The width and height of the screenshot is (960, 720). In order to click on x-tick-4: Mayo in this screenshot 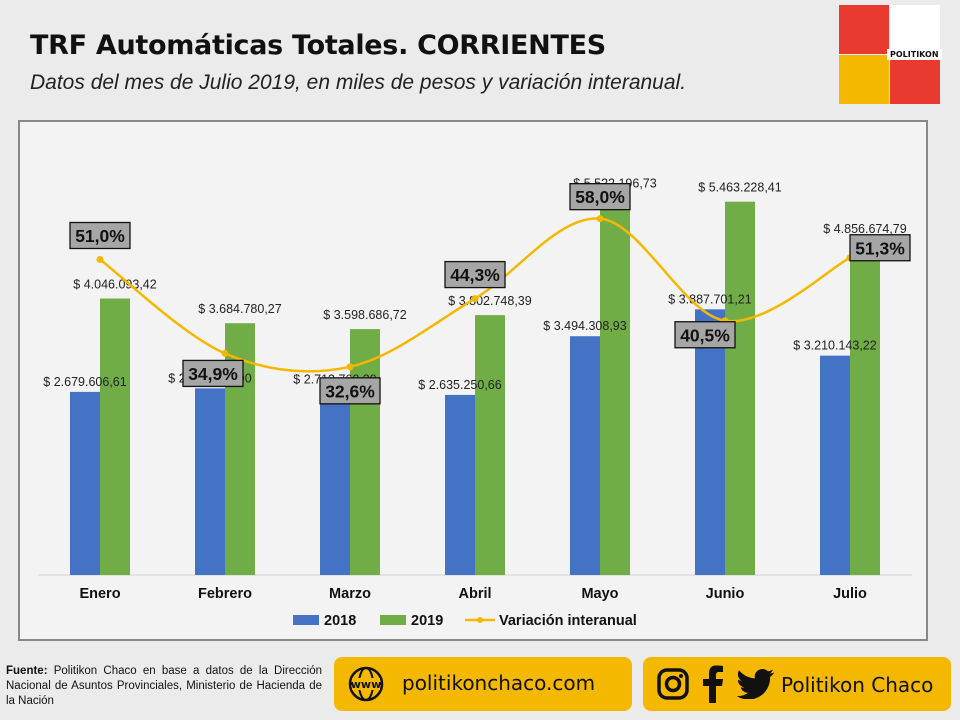, I will do `click(599, 594)`.